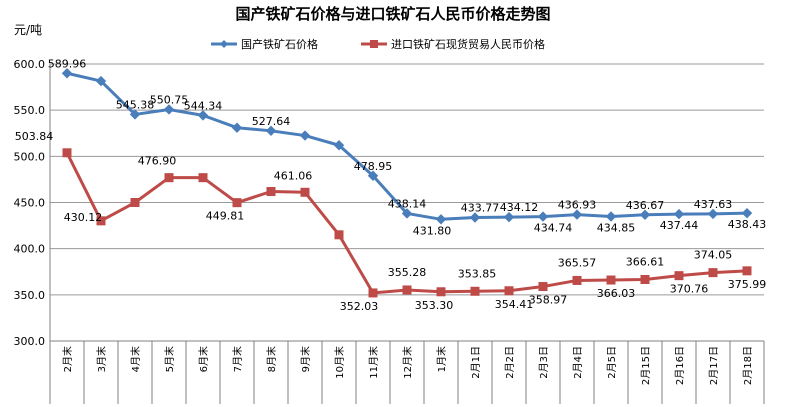 Image resolution: width=786 pixels, height=407 pixels. I want to click on data-label: 437.44, so click(679, 225).